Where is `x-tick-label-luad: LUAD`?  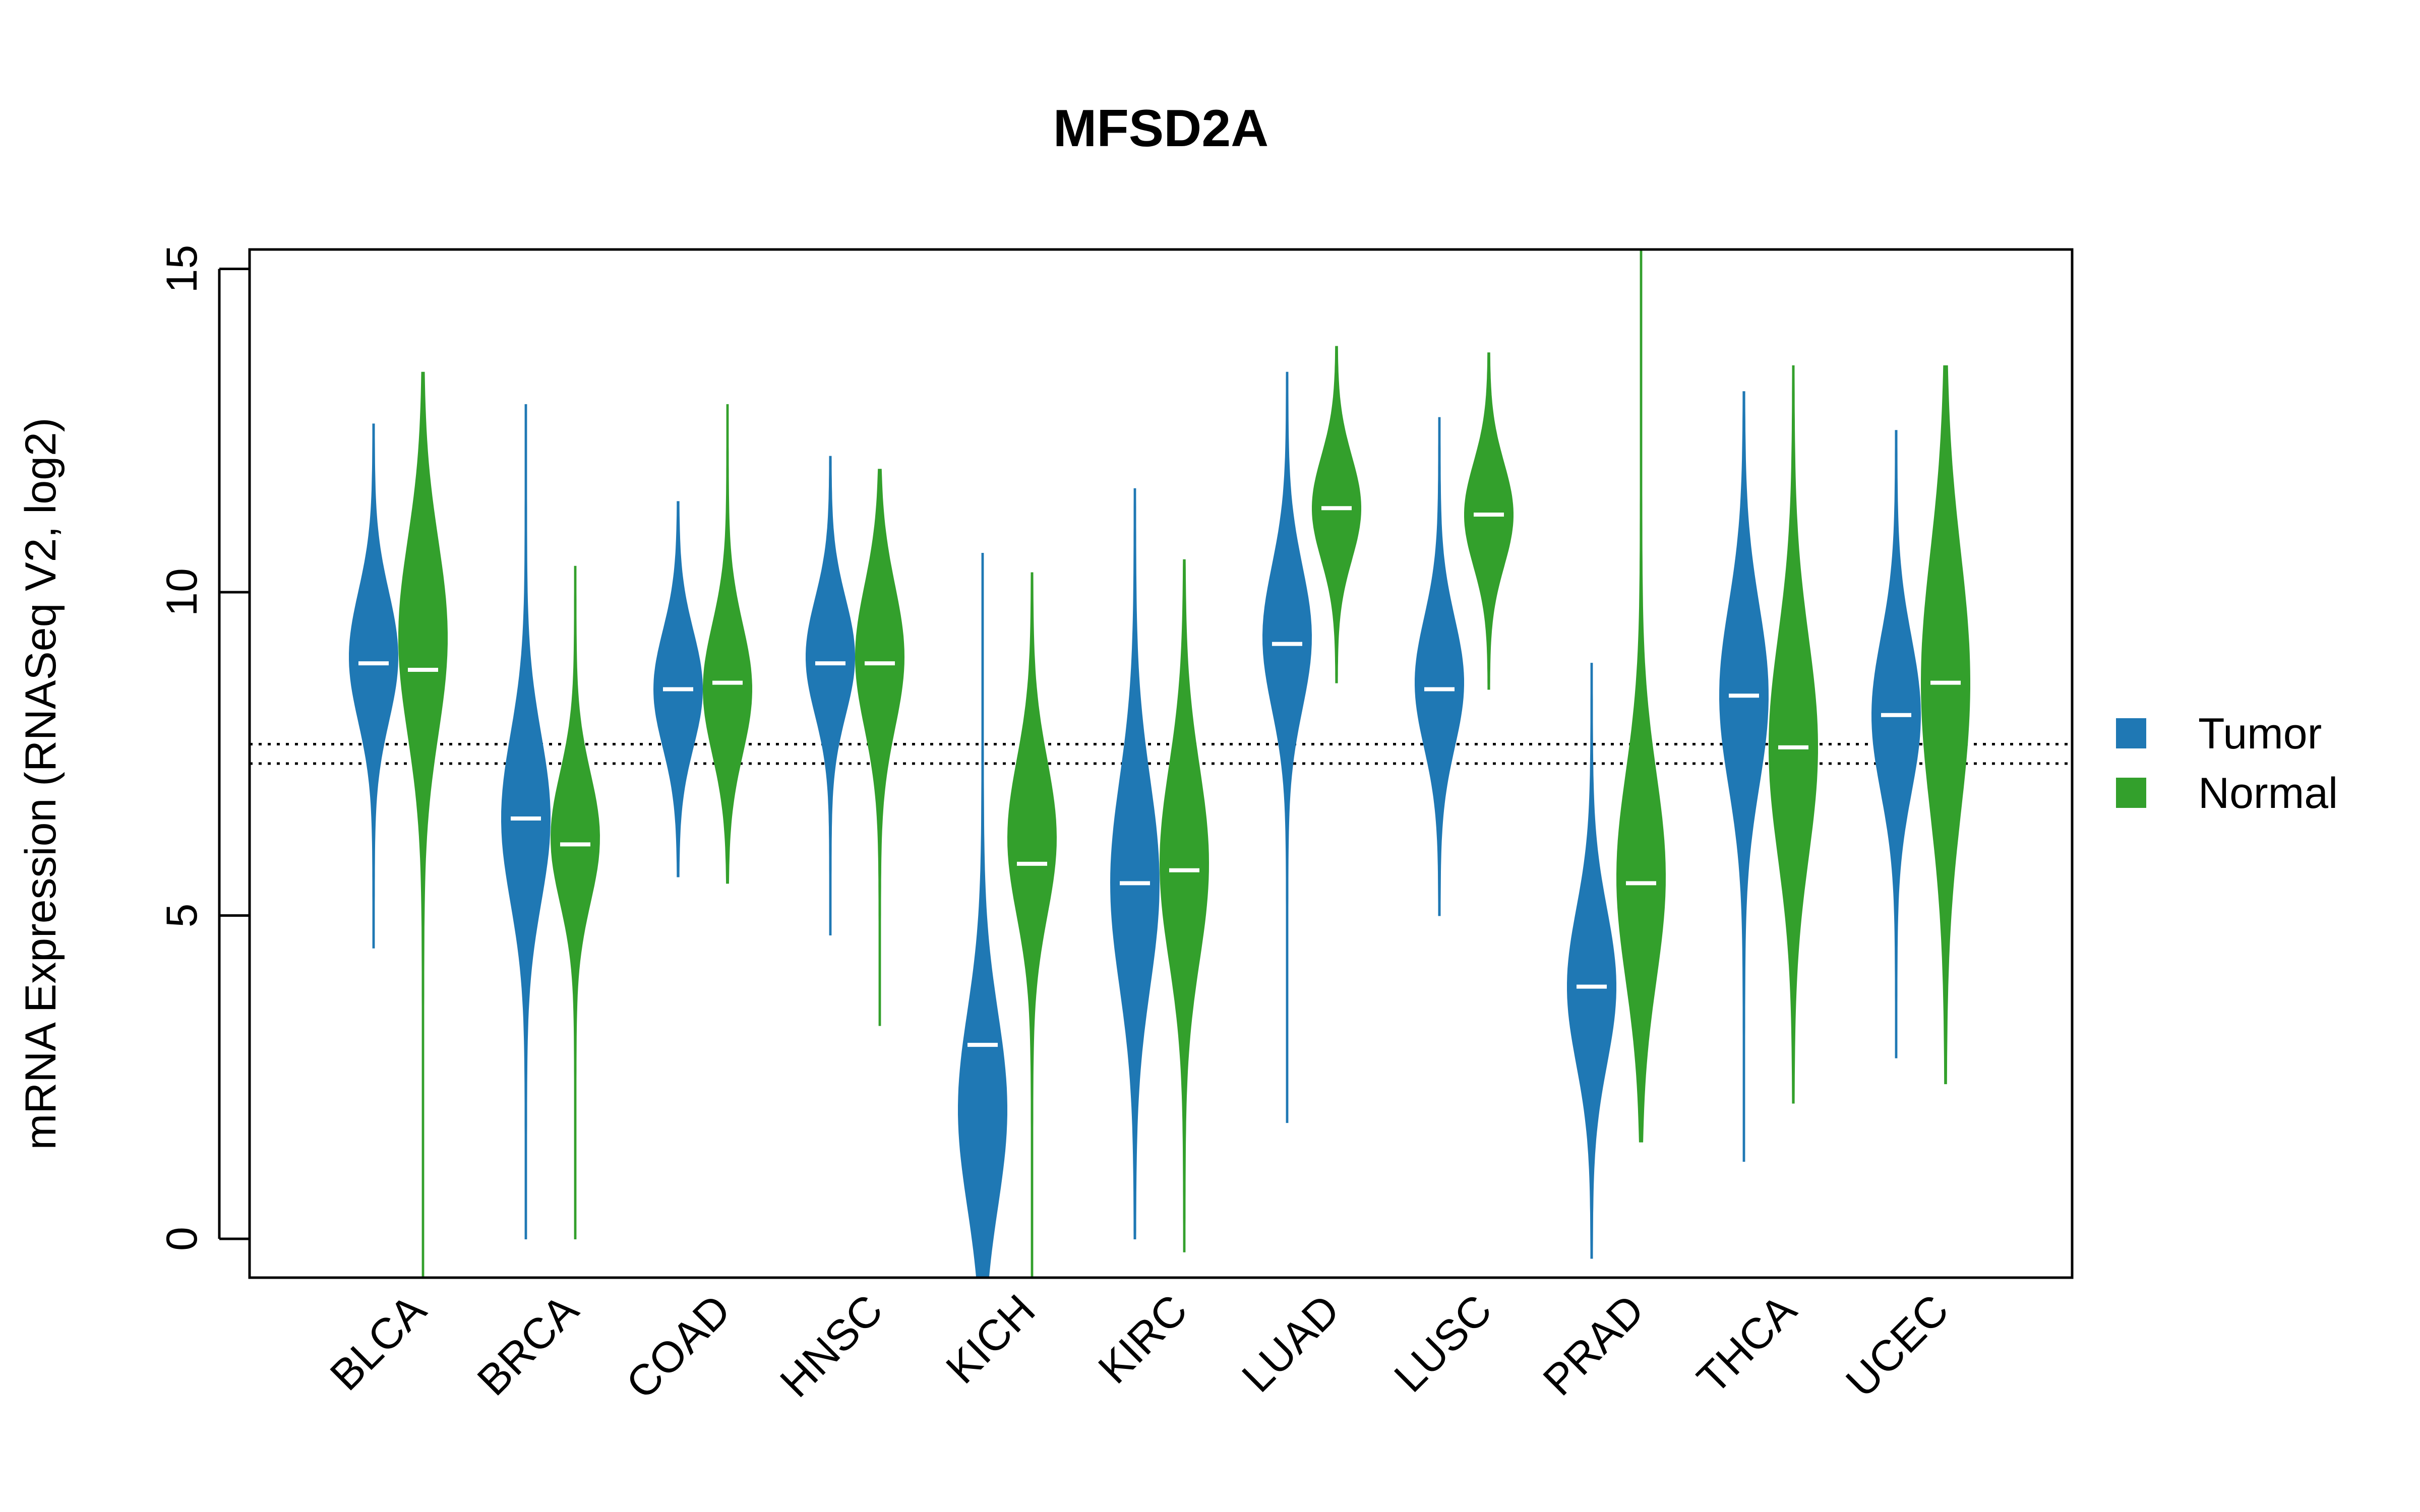
x-tick-label-luad: LUAD is located at coordinates (1291, 1344).